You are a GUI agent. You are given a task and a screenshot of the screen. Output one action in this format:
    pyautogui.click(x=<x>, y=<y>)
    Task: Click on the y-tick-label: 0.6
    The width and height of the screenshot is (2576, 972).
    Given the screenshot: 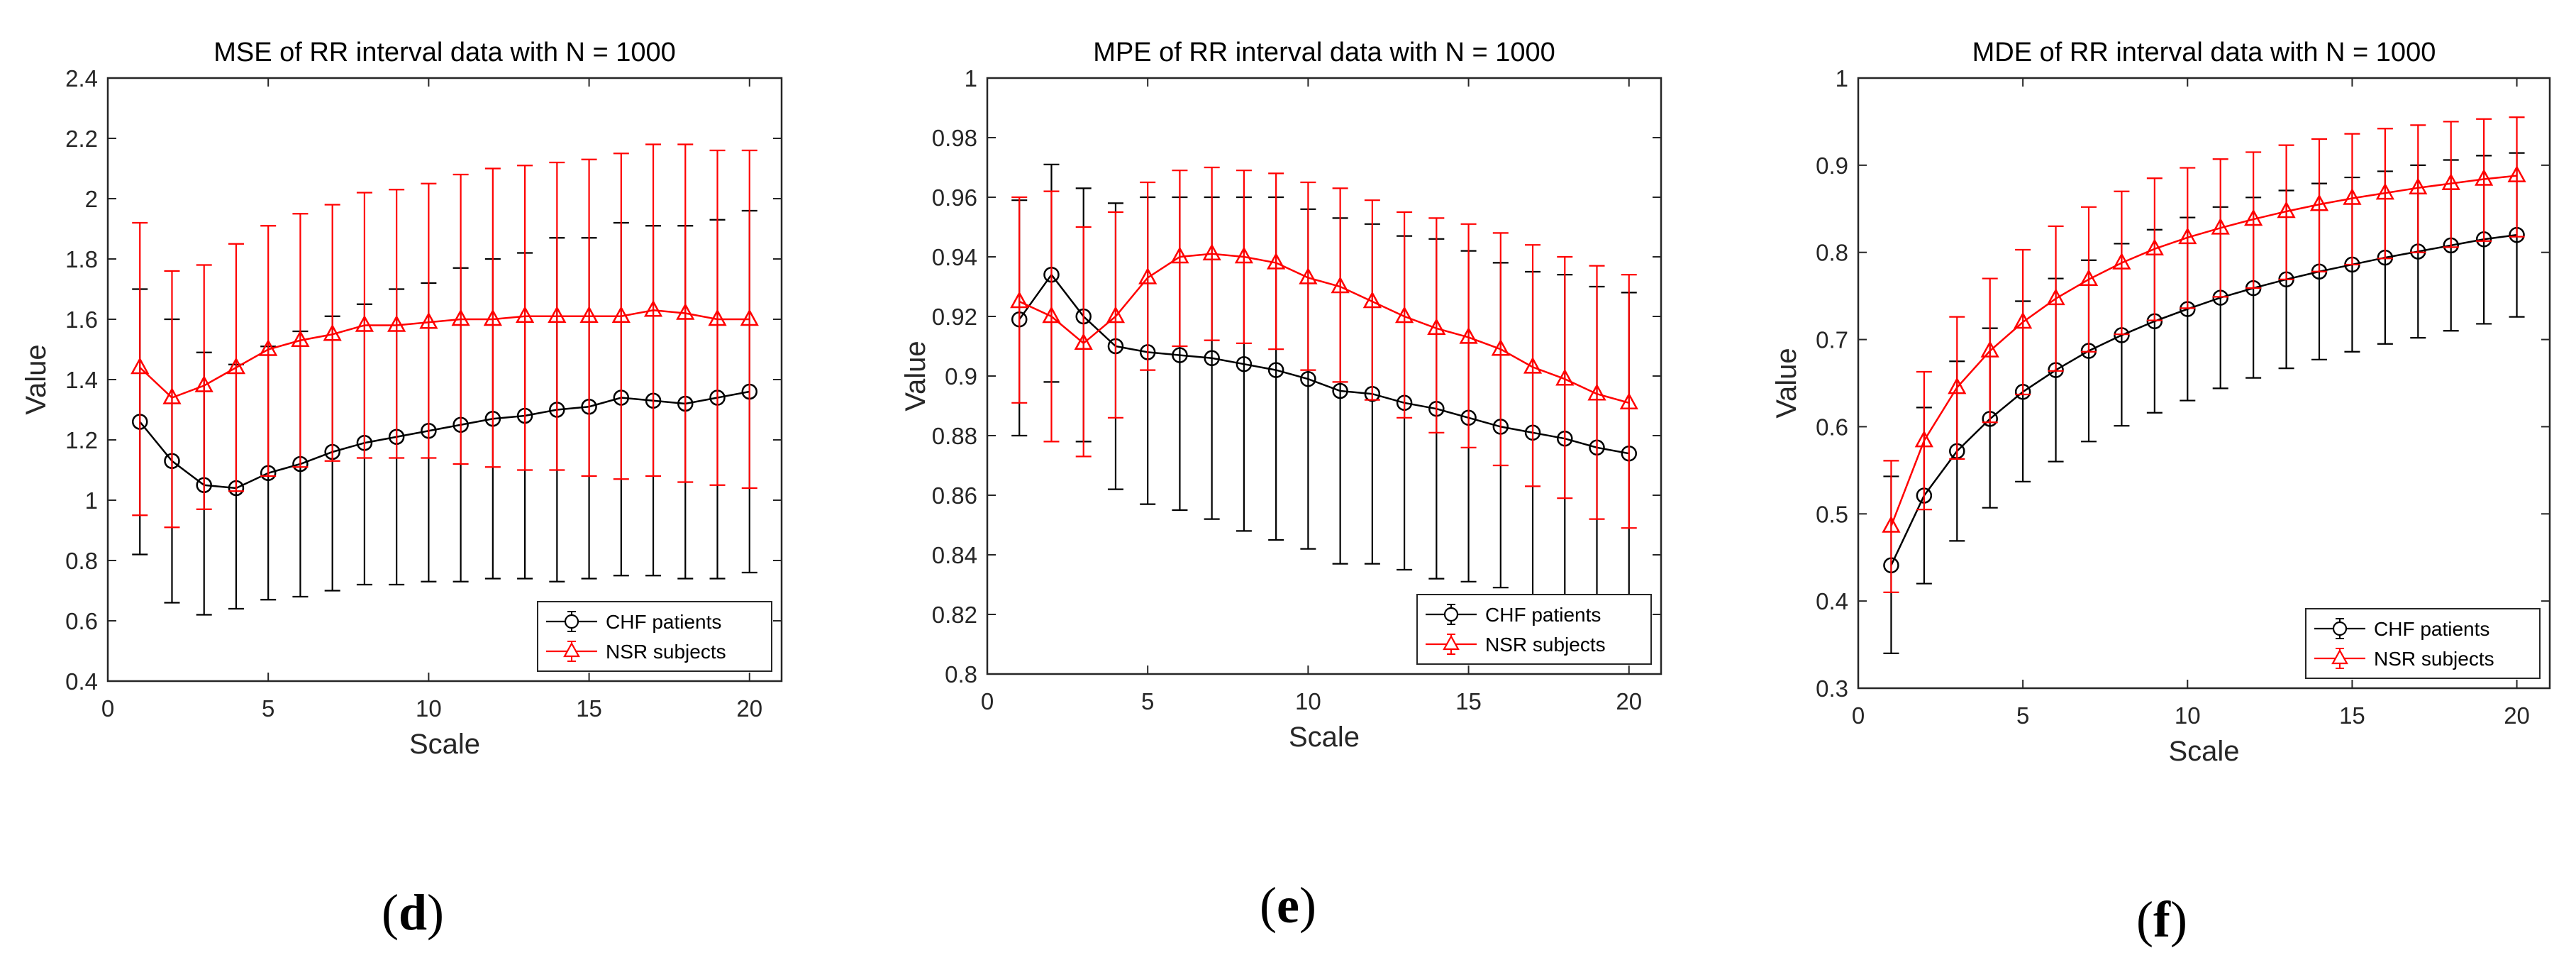 What is the action you would take?
    pyautogui.click(x=81, y=621)
    